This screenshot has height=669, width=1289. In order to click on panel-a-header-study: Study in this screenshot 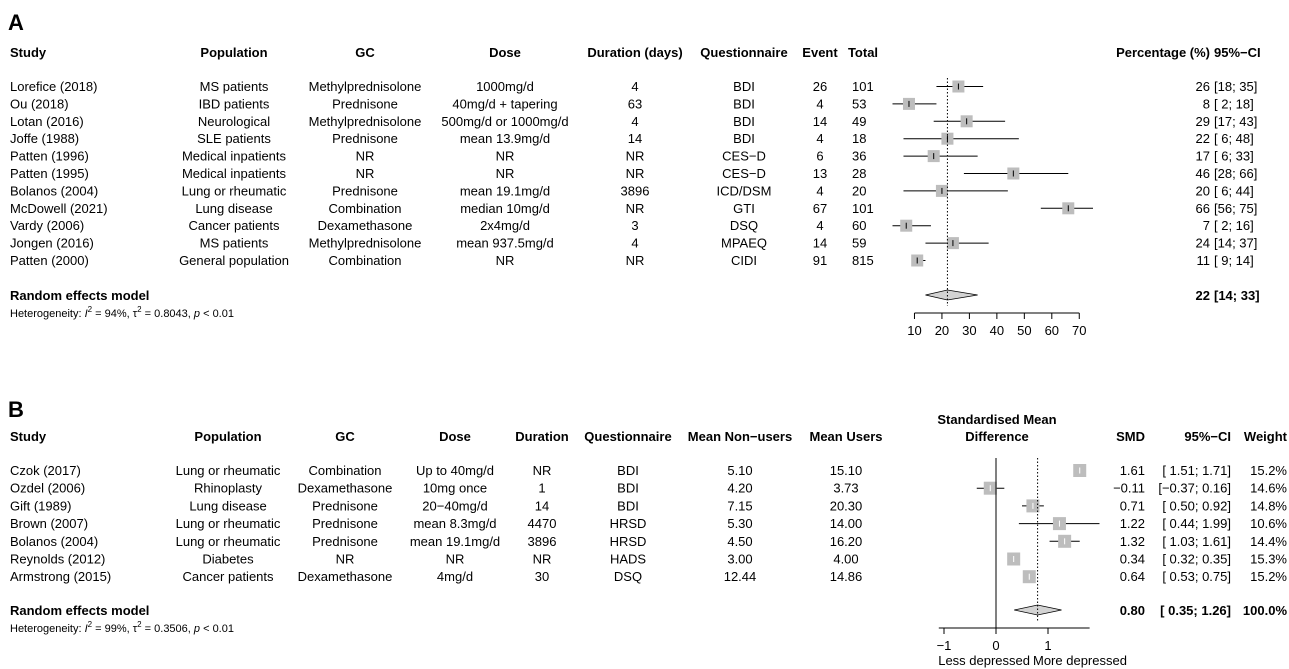, I will do `click(28, 52)`.